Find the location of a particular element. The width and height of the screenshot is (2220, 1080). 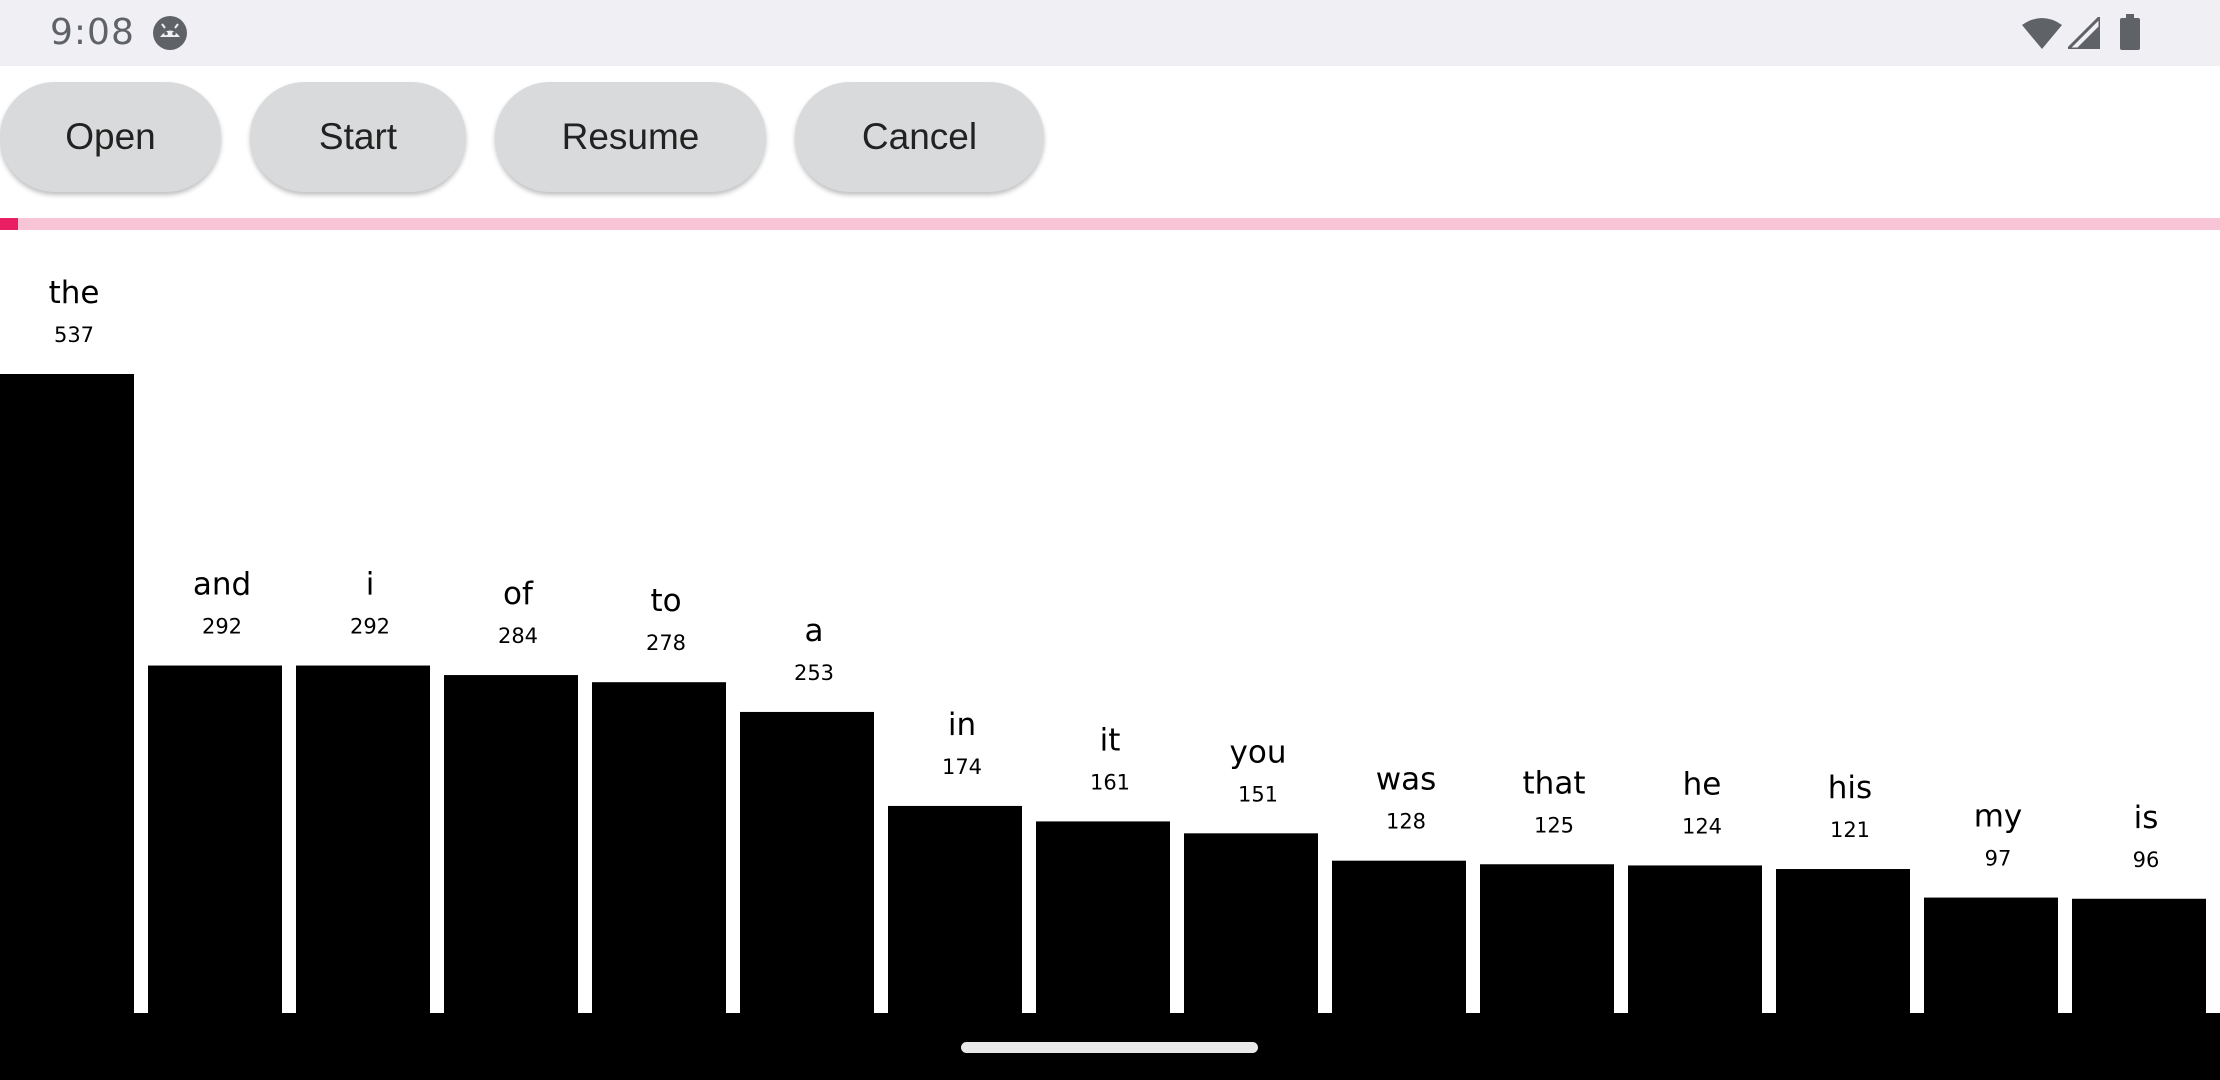

bar-category-label: i is located at coordinates (370, 585).